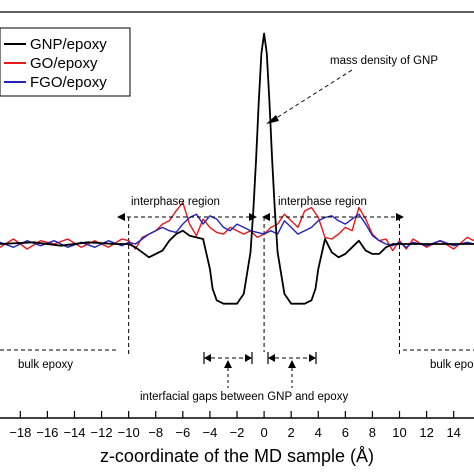 This screenshot has width=474, height=474. What do you see at coordinates (292, 358) in the screenshot?
I see `gap-right-marker` at bounding box center [292, 358].